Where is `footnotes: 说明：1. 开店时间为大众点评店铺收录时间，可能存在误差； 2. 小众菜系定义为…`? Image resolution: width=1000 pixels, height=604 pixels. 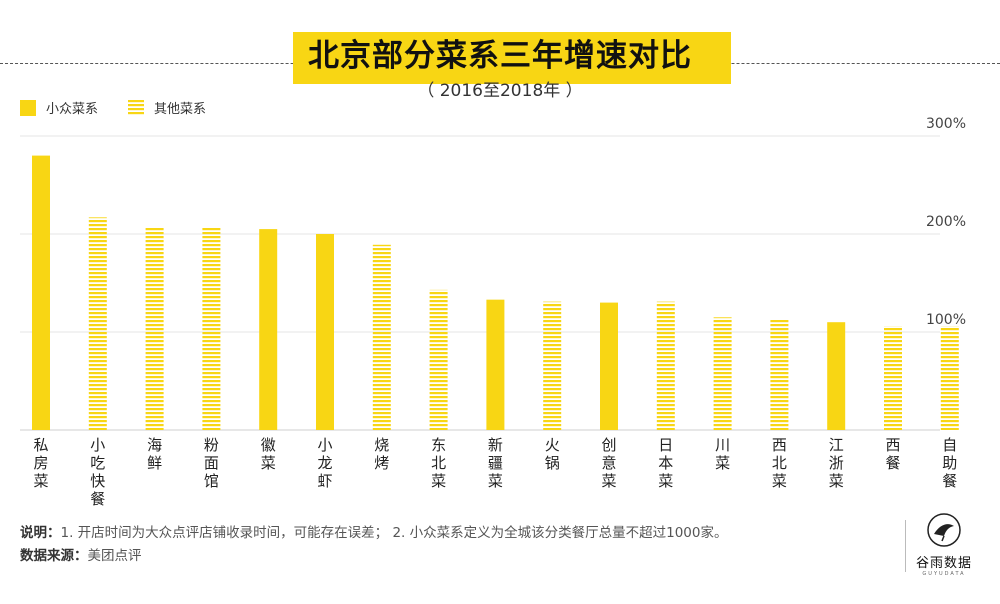 footnotes: 说明：1. 开店时间为大众点评店铺收录时间，可能存在误差； 2. 小众菜系定义为… is located at coordinates (374, 545).